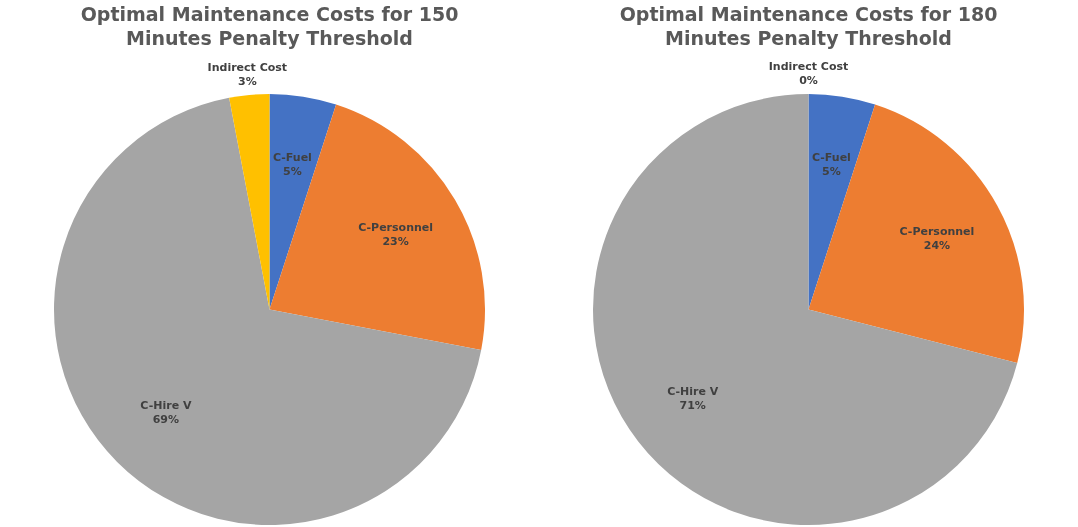 The width and height of the screenshot is (1078, 527). What do you see at coordinates (808, 80) in the screenshot?
I see `text: 0%` at bounding box center [808, 80].